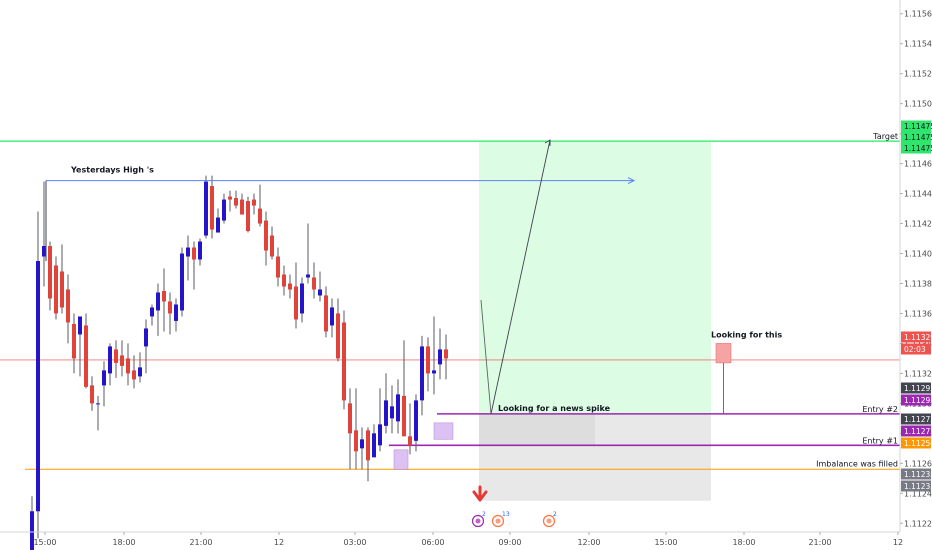 This screenshot has width=932, height=550. I want to click on target-label: Target, so click(885, 136).